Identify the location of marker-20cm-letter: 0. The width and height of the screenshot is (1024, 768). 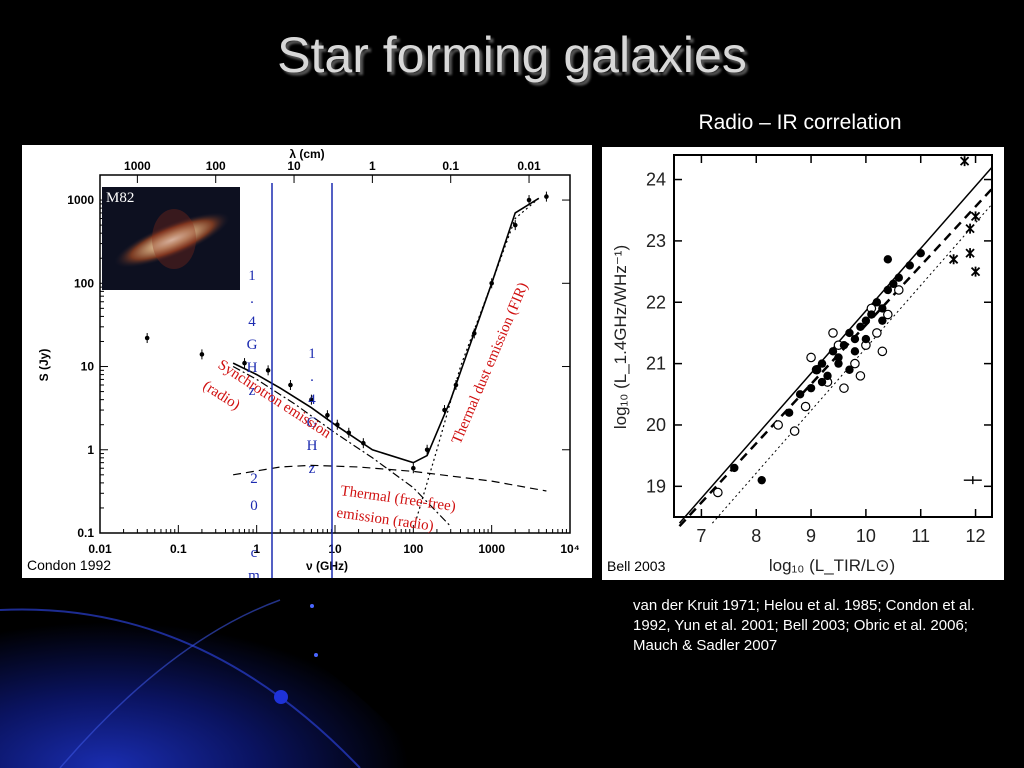
(254, 506).